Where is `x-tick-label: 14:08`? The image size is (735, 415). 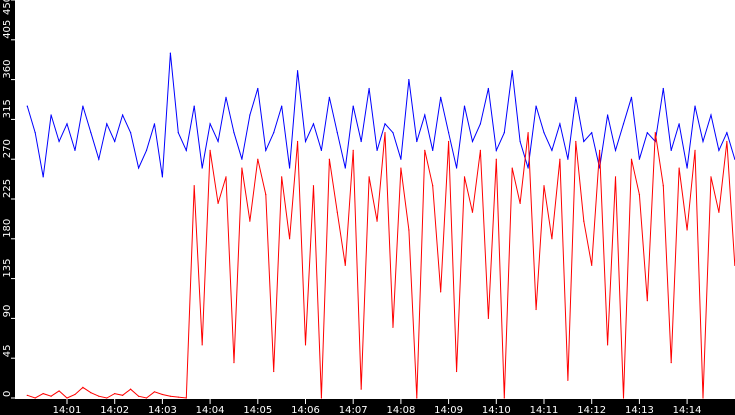
x-tick-label: 14:08 is located at coordinates (400, 410).